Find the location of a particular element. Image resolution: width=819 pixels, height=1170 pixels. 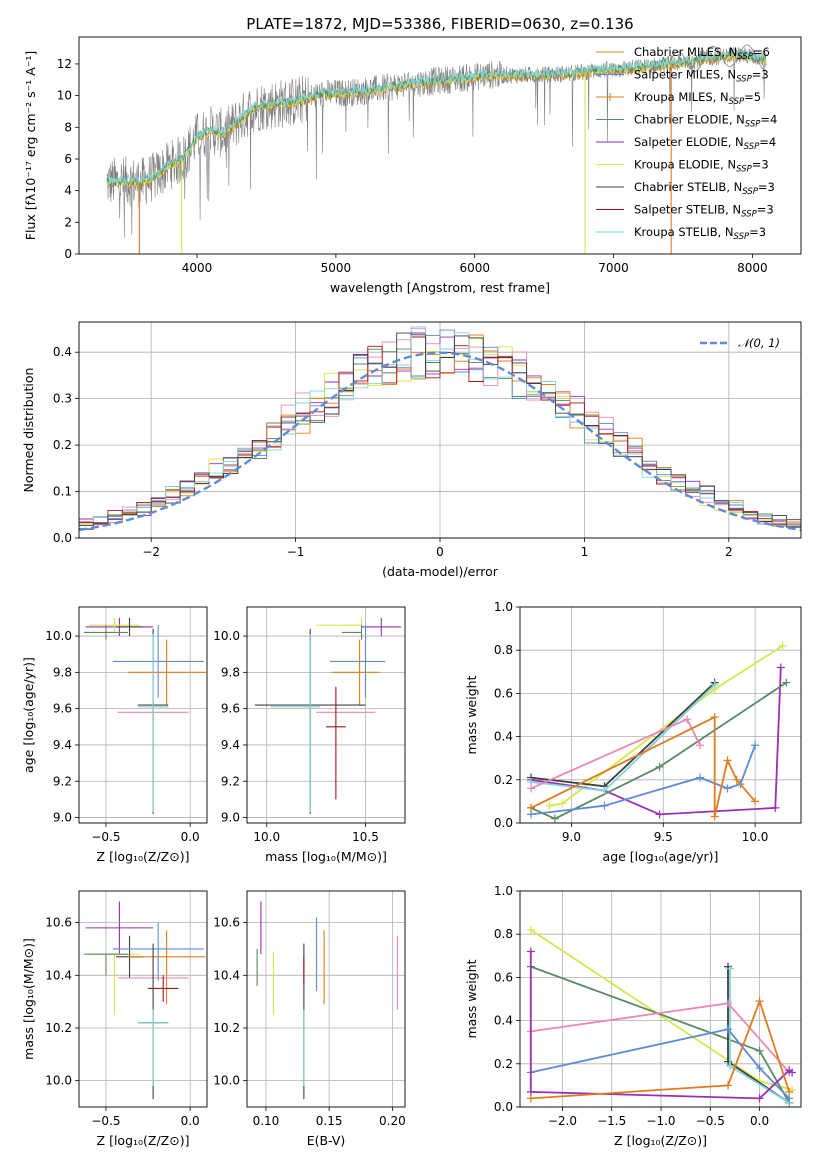

legend-label-tail: =6 is located at coordinates (761, 52).